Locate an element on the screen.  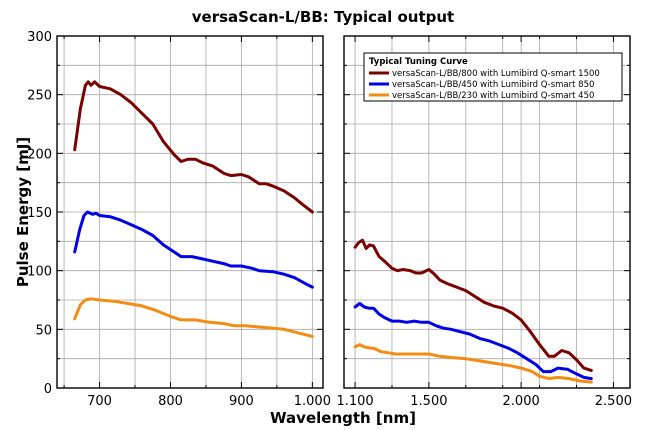
series-line-3-left is located at coordinates (193, 317).